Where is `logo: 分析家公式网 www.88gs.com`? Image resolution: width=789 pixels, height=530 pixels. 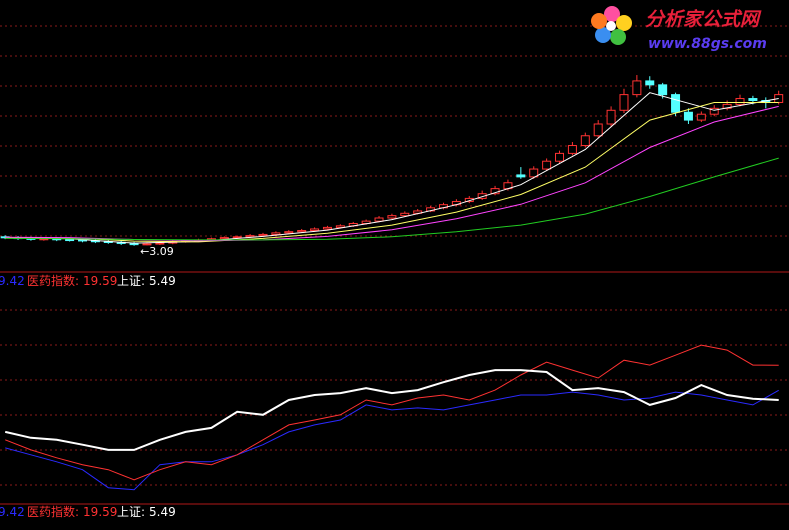 logo: 分析家公式网 www.88gs.com is located at coordinates (679, 29).